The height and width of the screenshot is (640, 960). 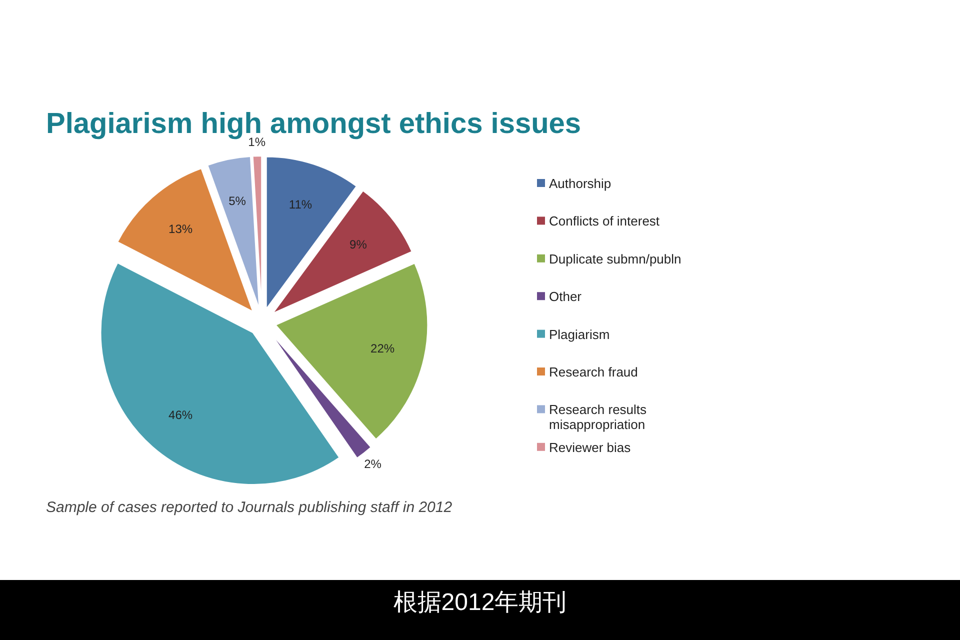 I want to click on legend-label: Duplicate submn/publn, so click(x=615, y=258).